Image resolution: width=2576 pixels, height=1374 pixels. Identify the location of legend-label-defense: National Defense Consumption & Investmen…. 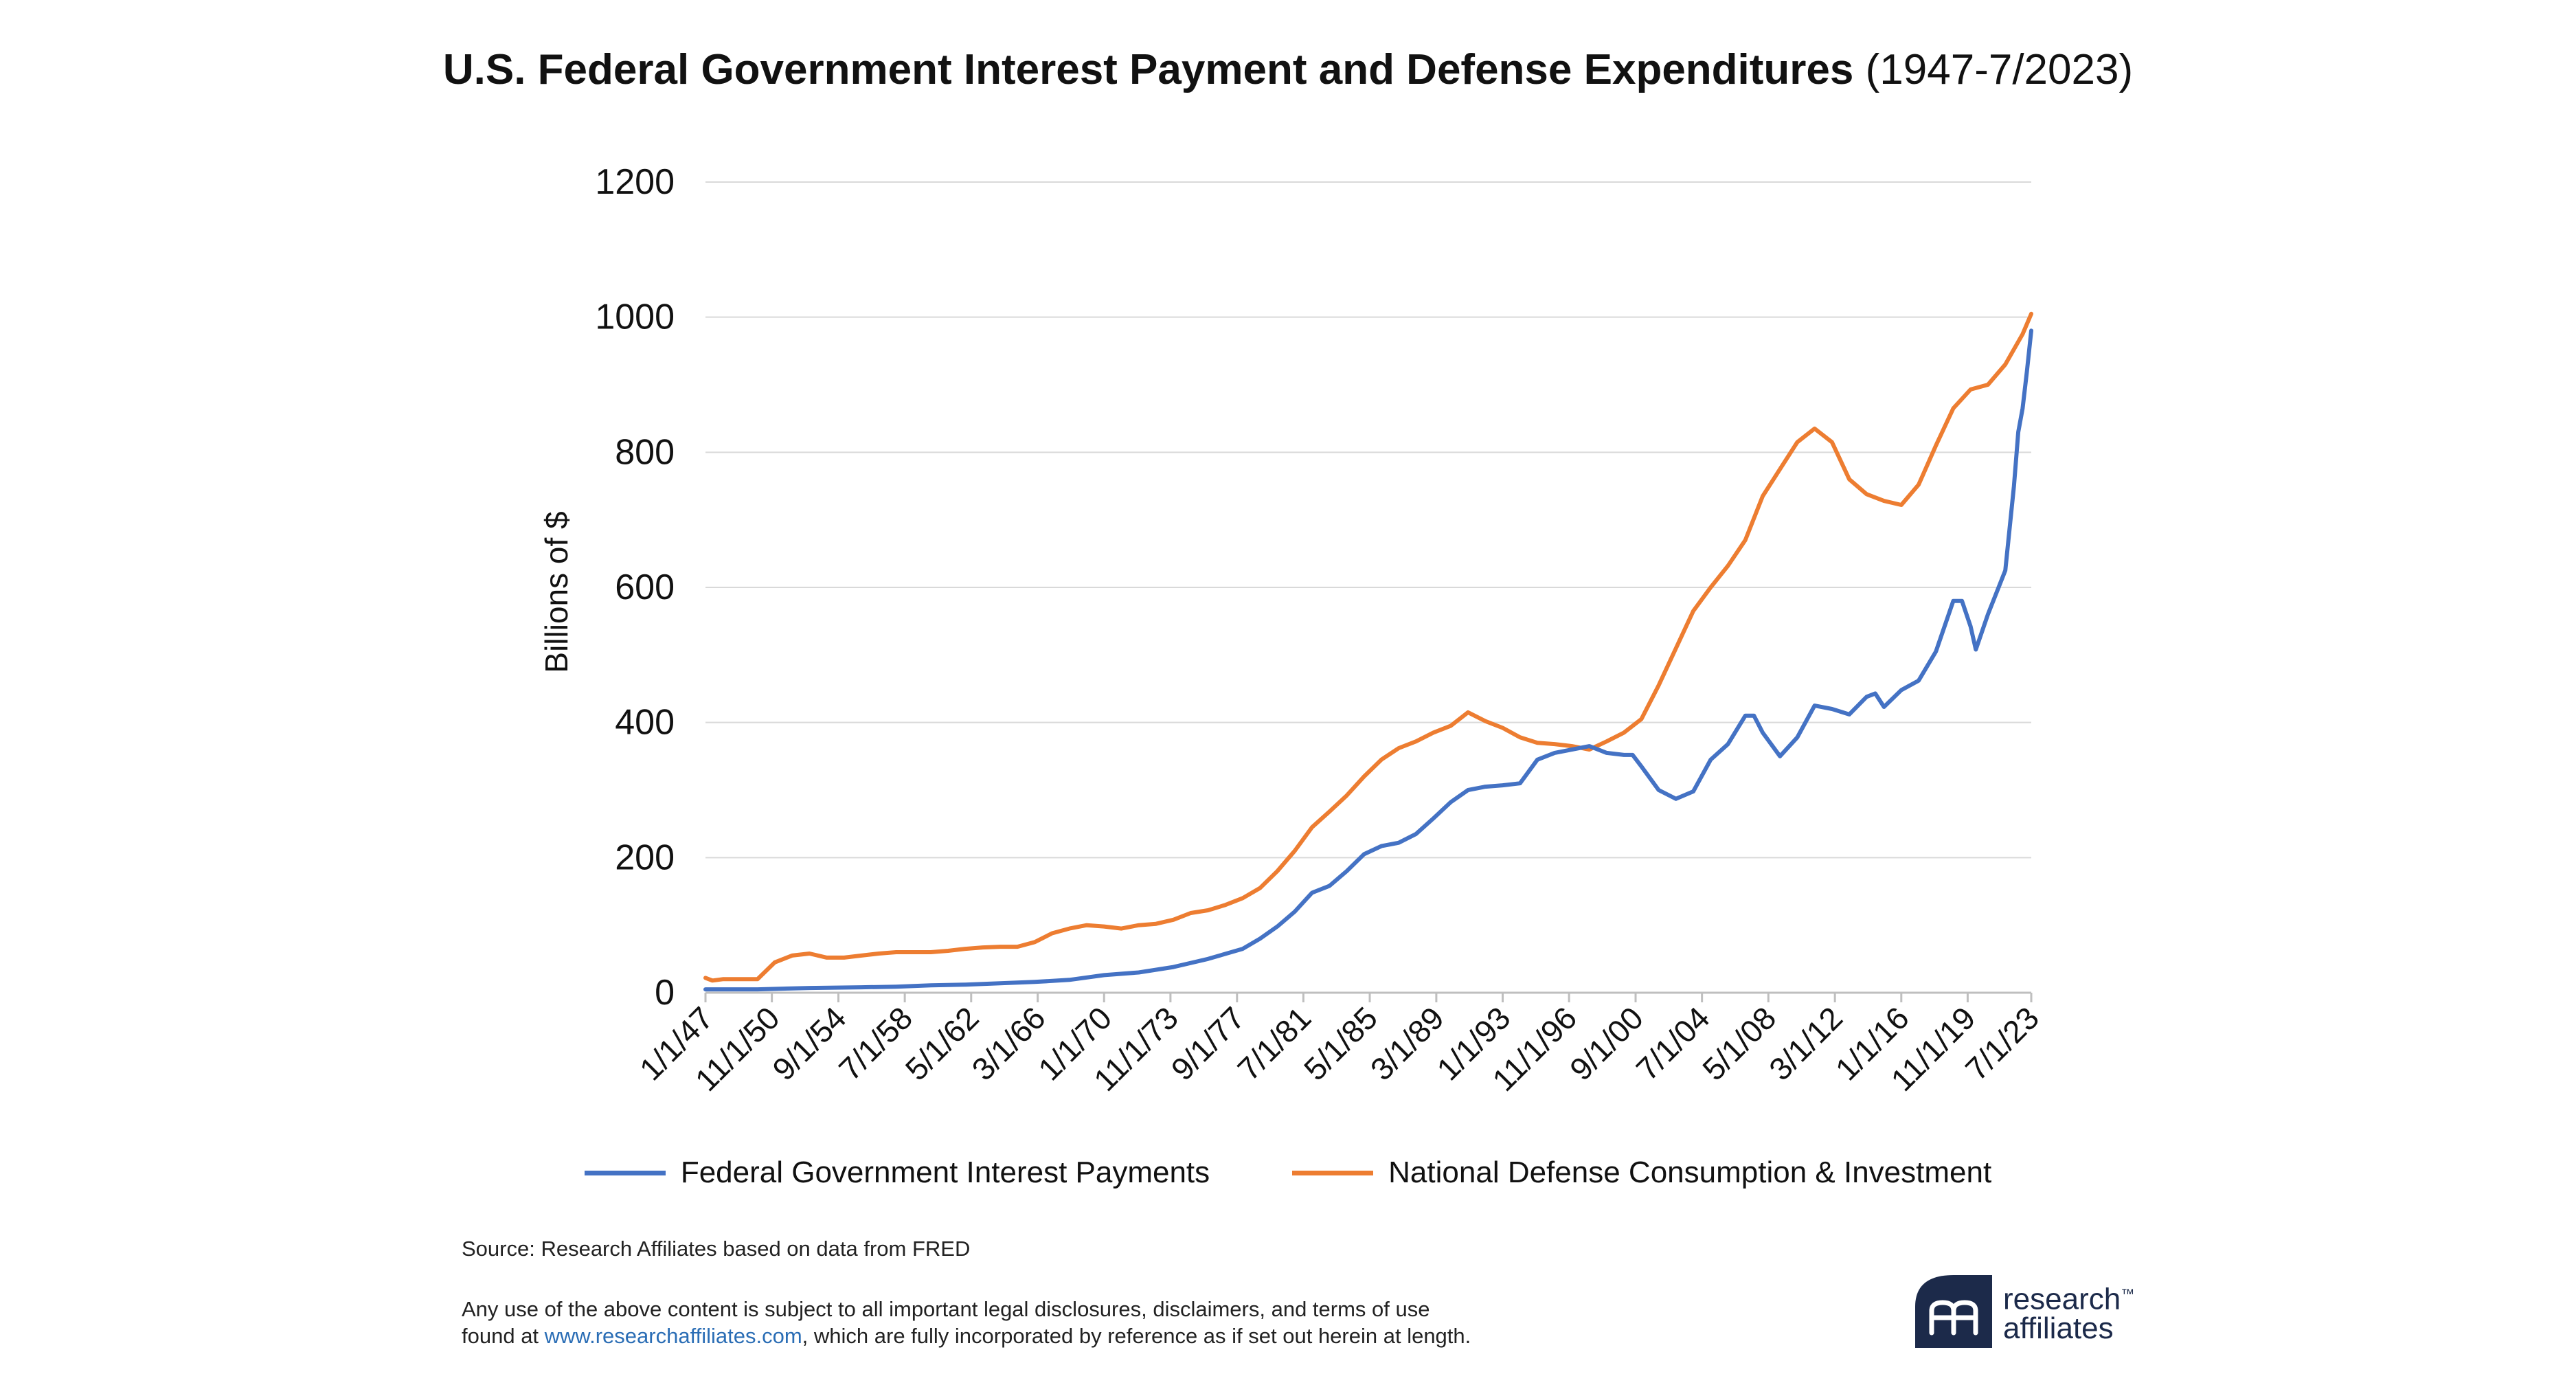
(1690, 1172).